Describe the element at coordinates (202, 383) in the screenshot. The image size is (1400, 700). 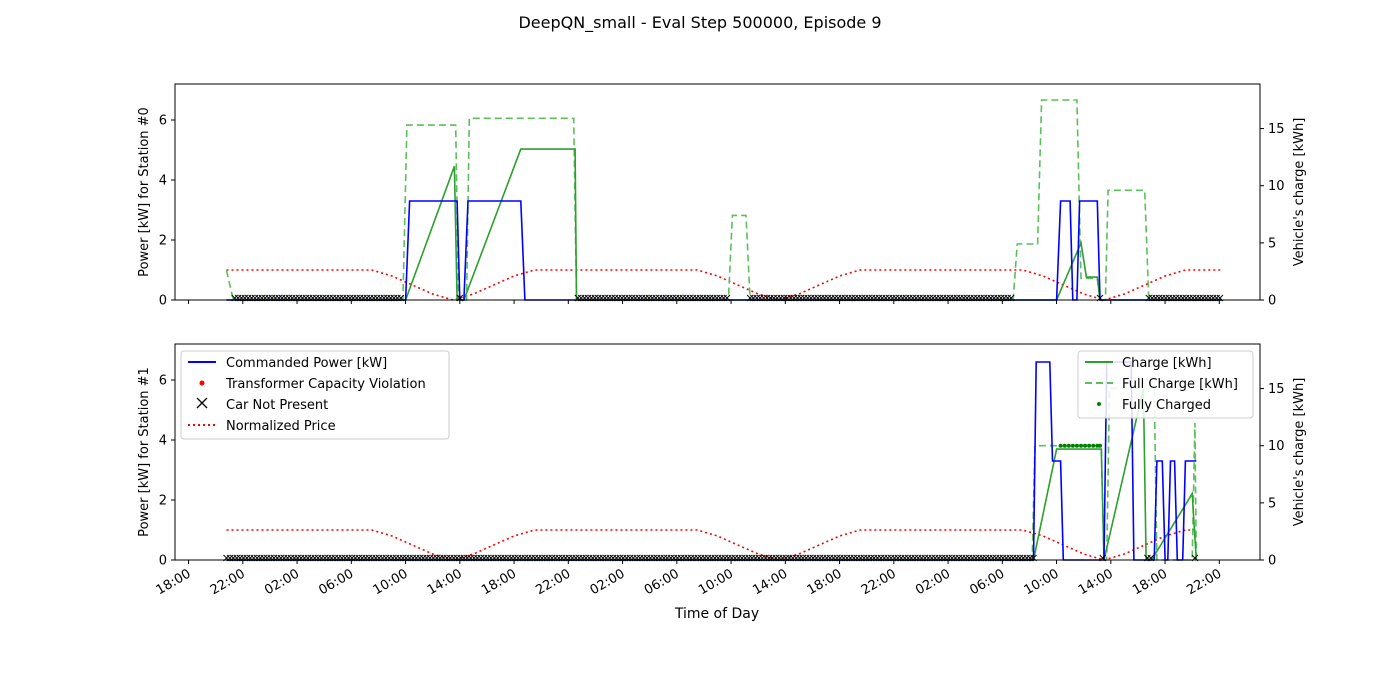
I see `legend-swatch-violation` at that location.